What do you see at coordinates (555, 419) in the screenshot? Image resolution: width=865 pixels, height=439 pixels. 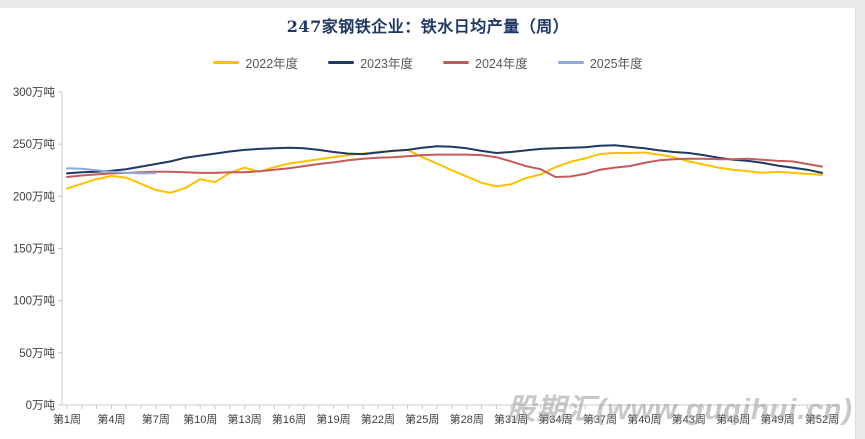 I see `x-tick-label: 第34周` at bounding box center [555, 419].